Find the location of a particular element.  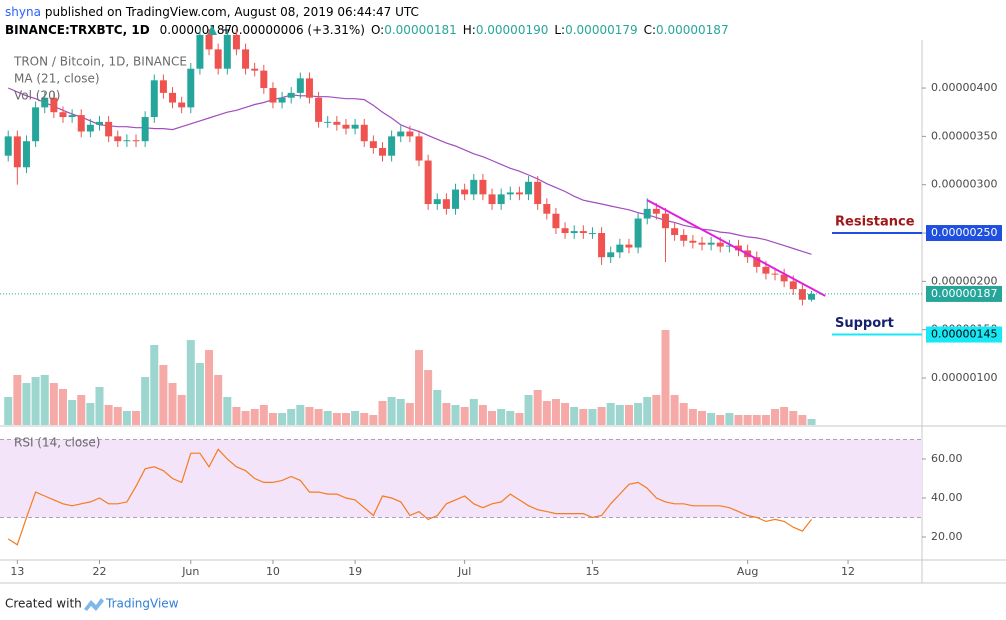

rsi-tick-label: 60.00 is located at coordinates (947, 458).